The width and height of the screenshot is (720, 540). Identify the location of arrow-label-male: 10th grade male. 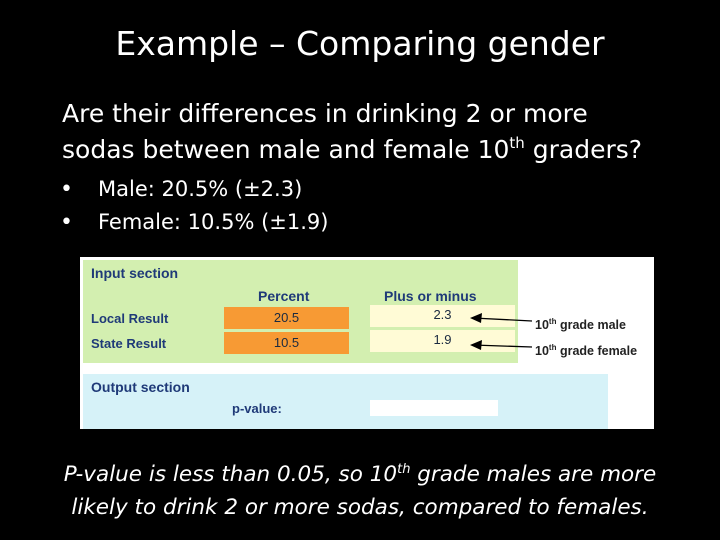
(580, 325).